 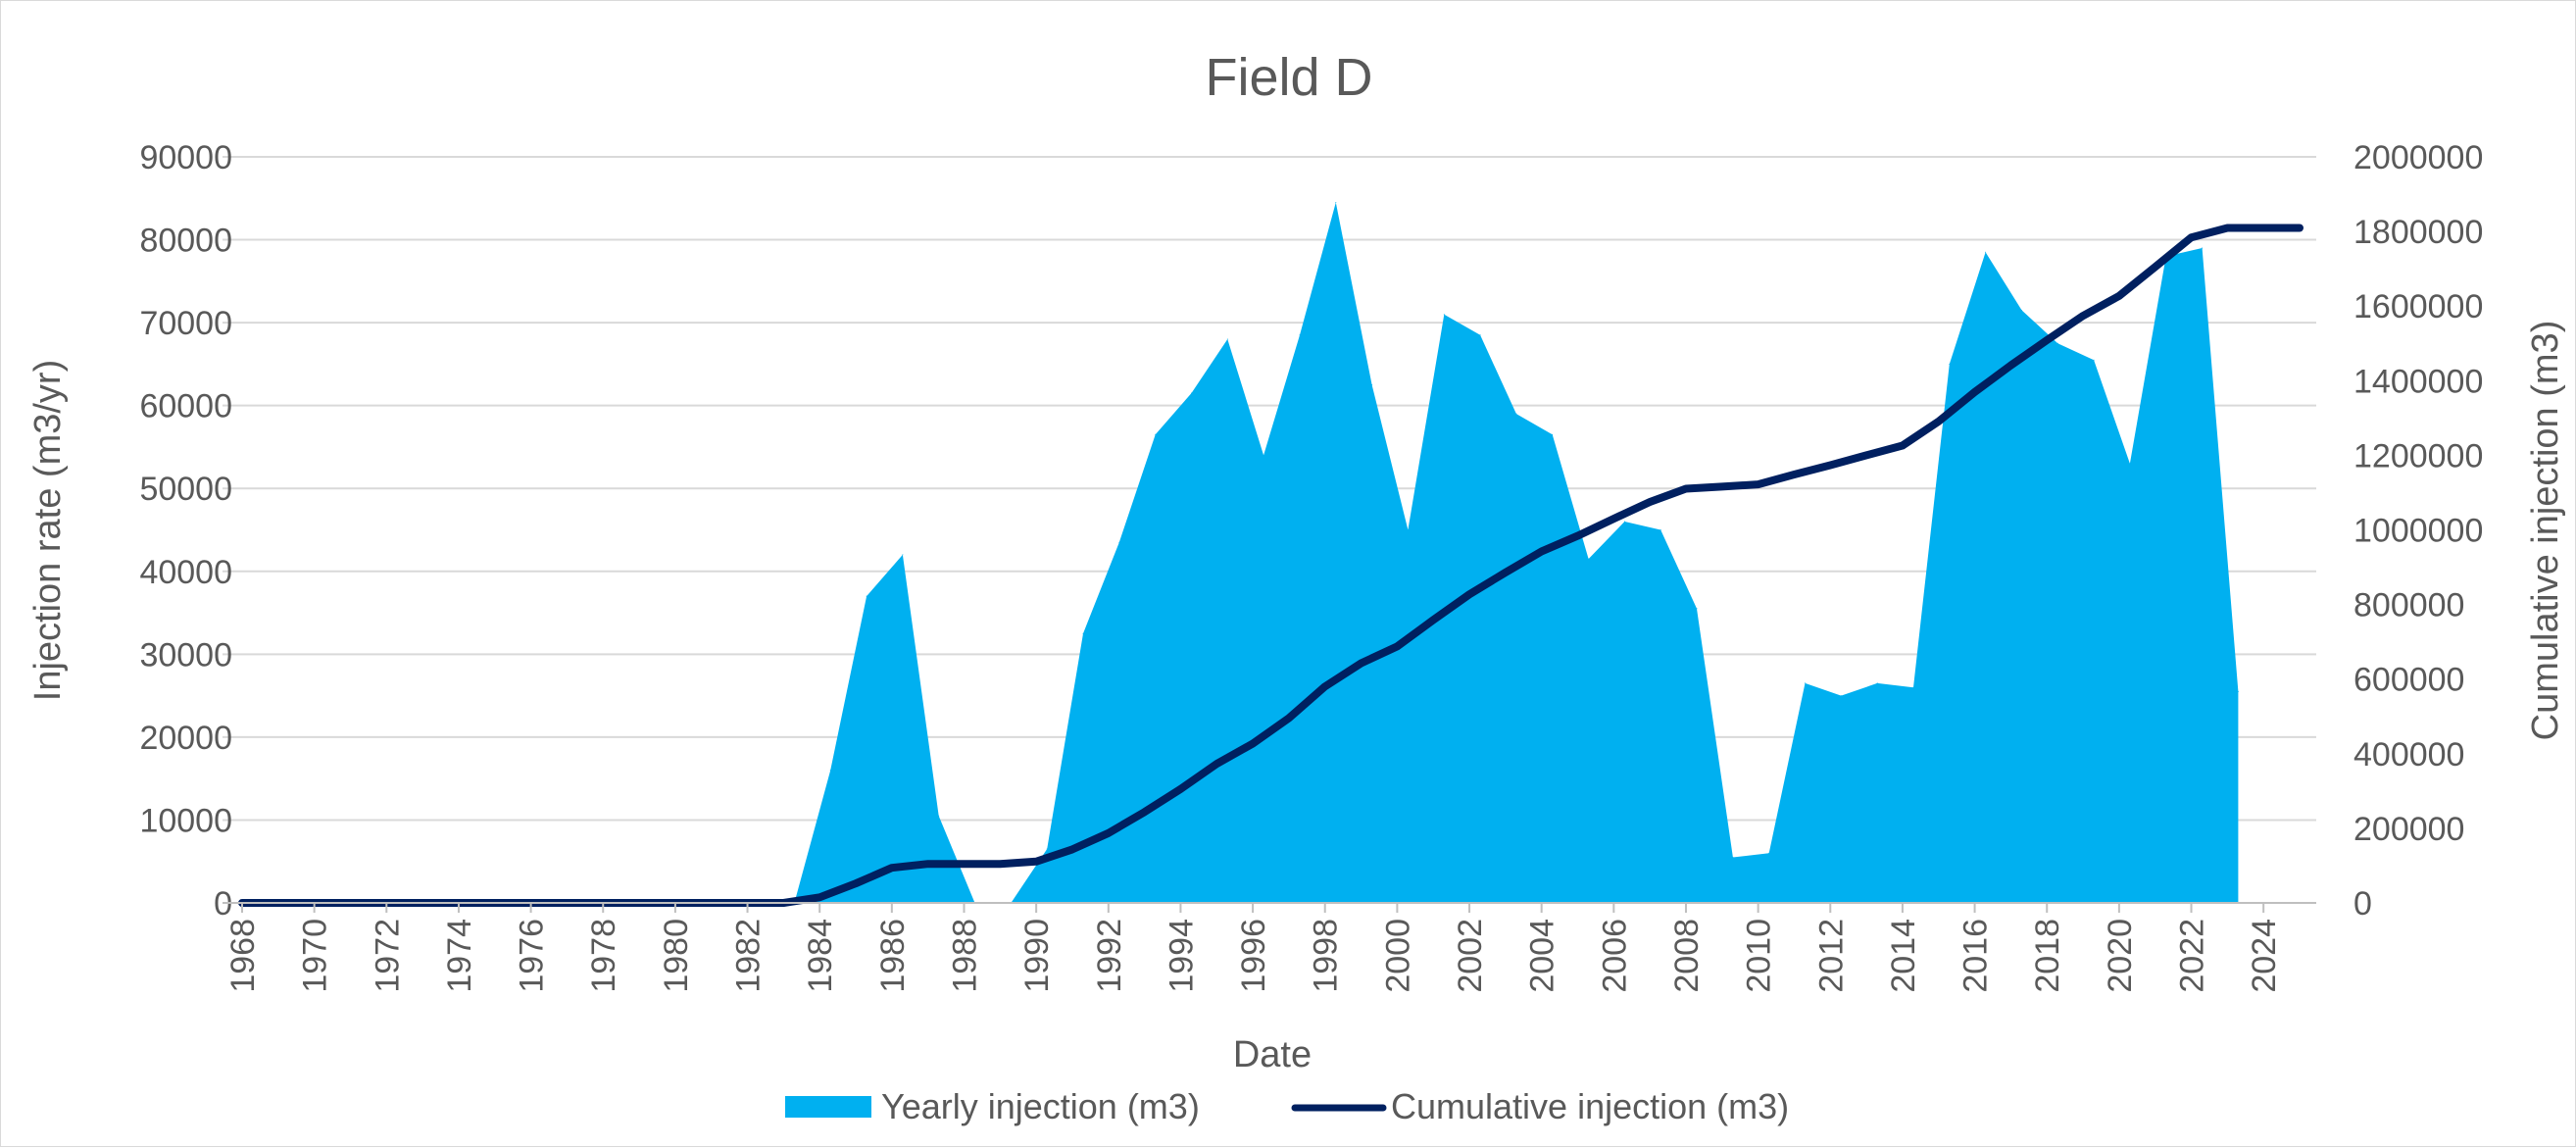 What do you see at coordinates (2120, 956) in the screenshot?
I see `x-tick-label: 2020` at bounding box center [2120, 956].